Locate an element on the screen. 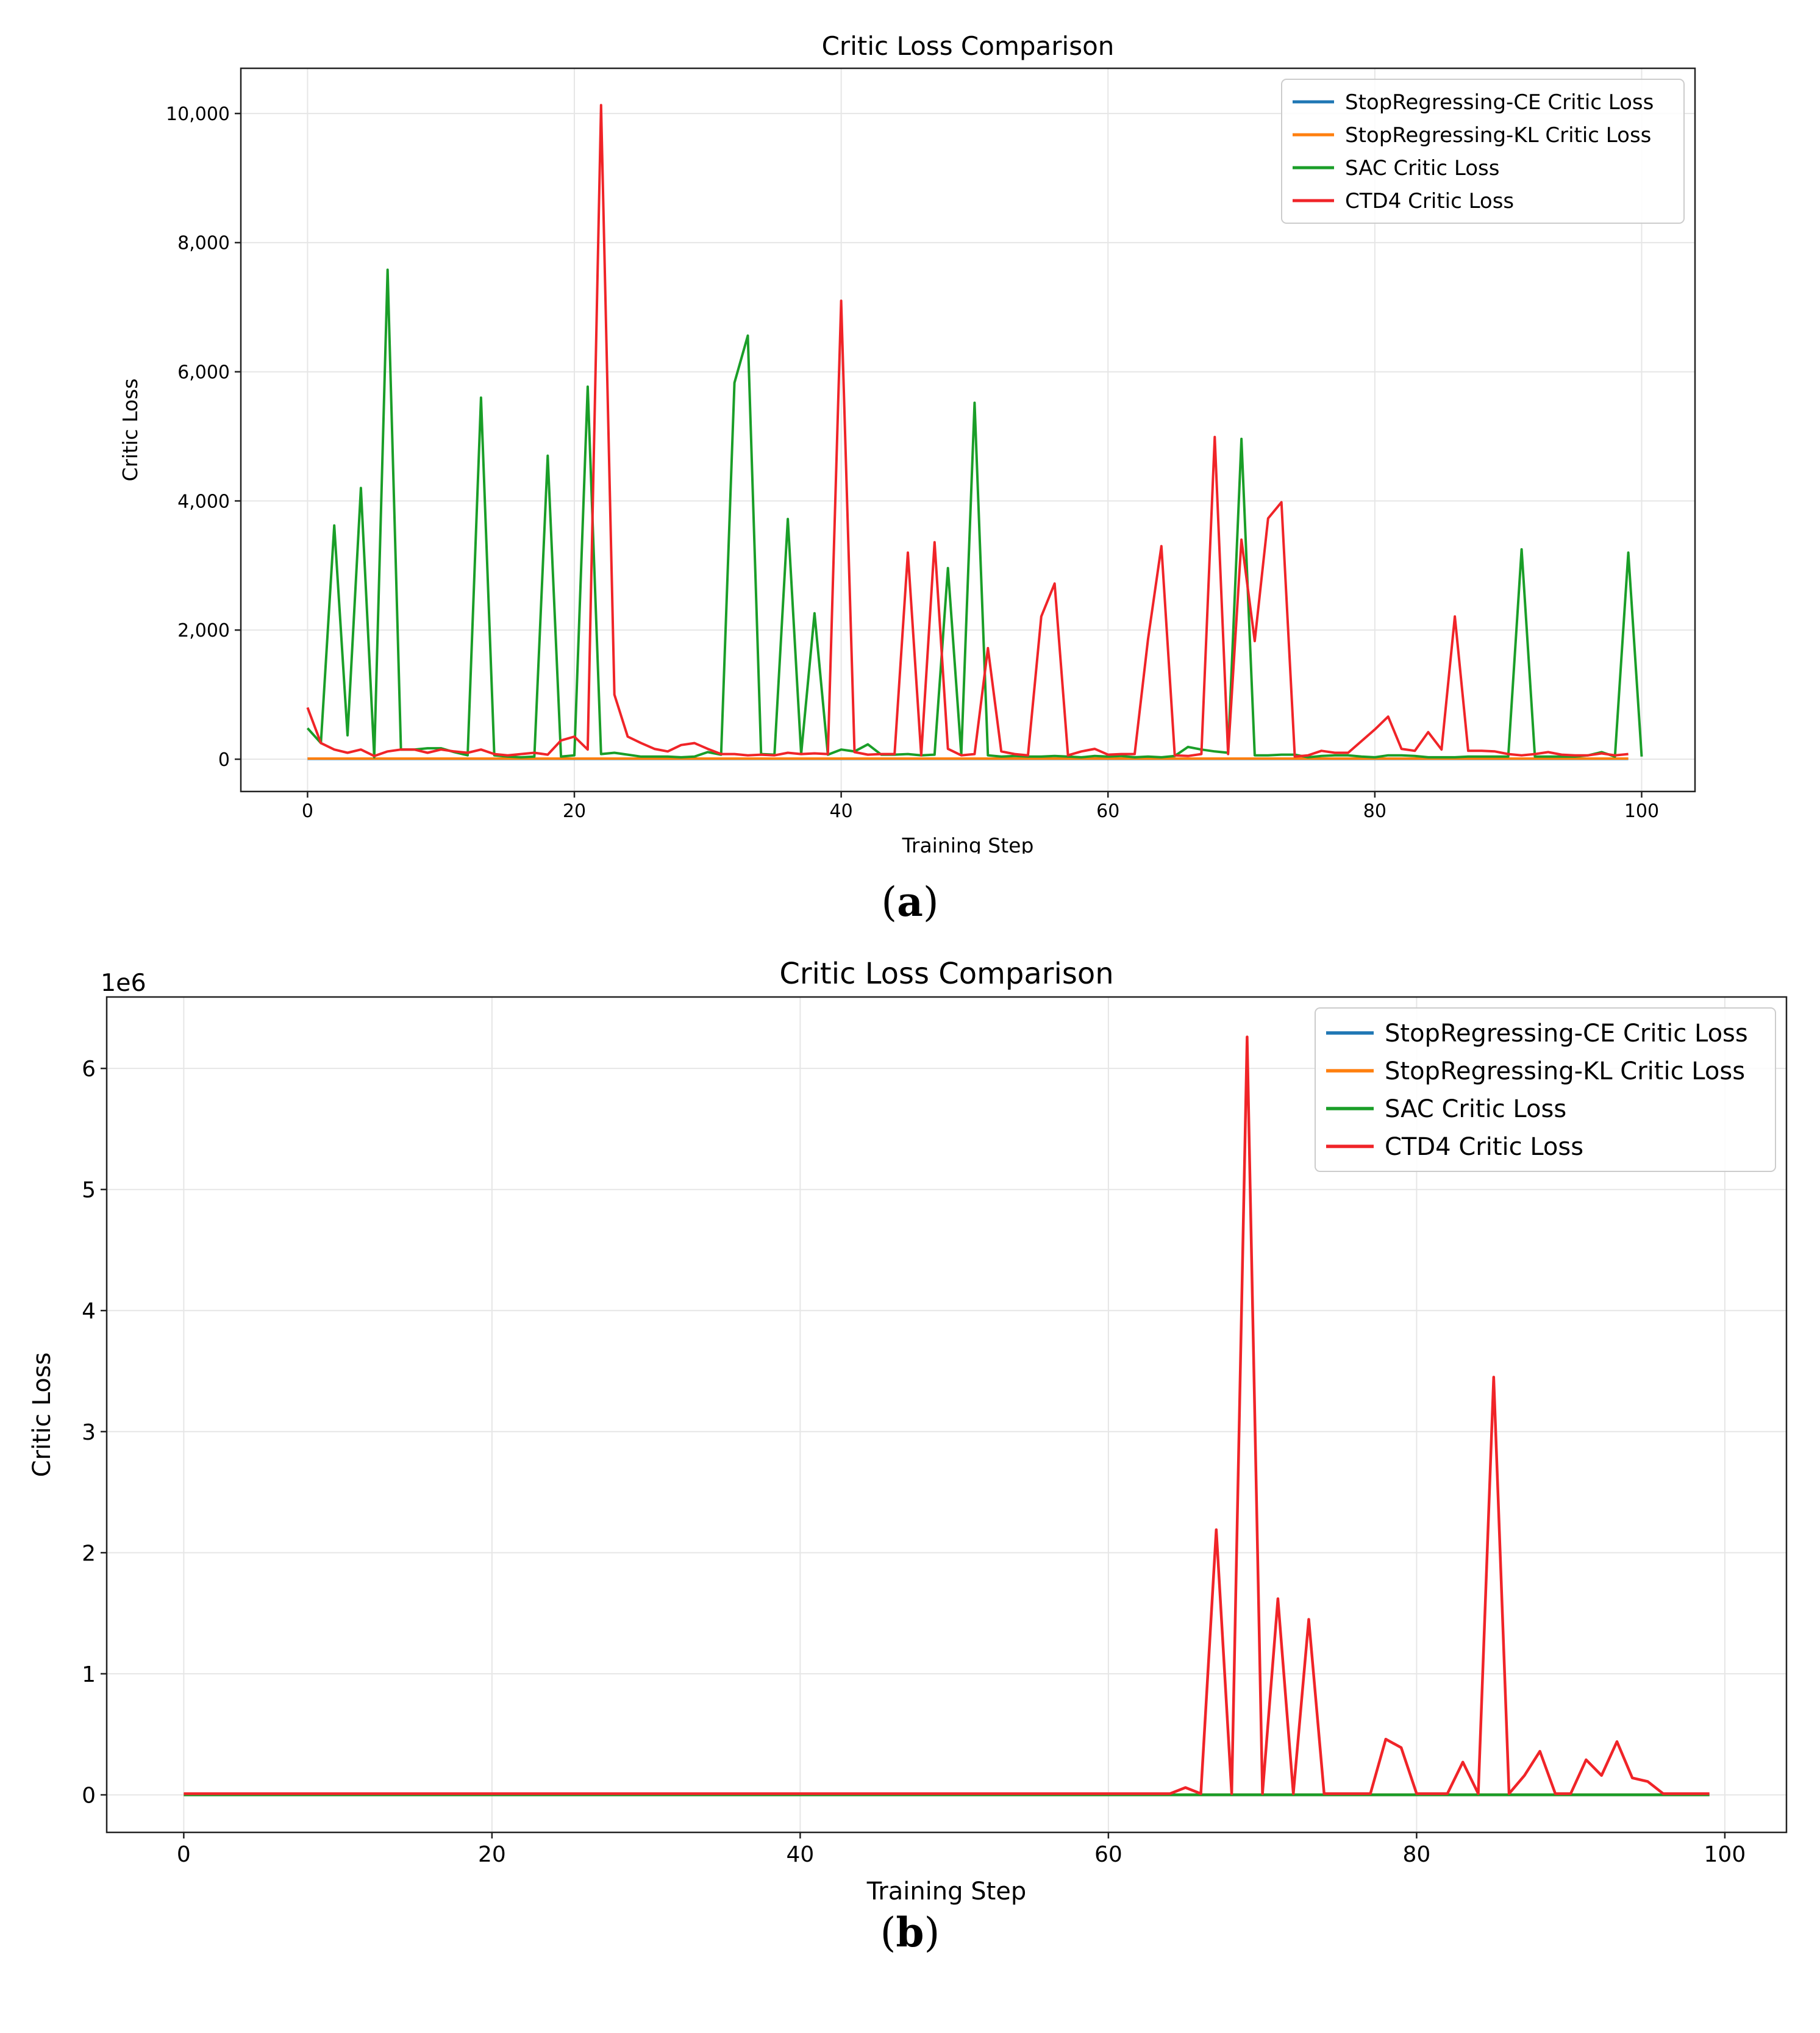  y-tick-label: 1 is located at coordinates (89, 1675).